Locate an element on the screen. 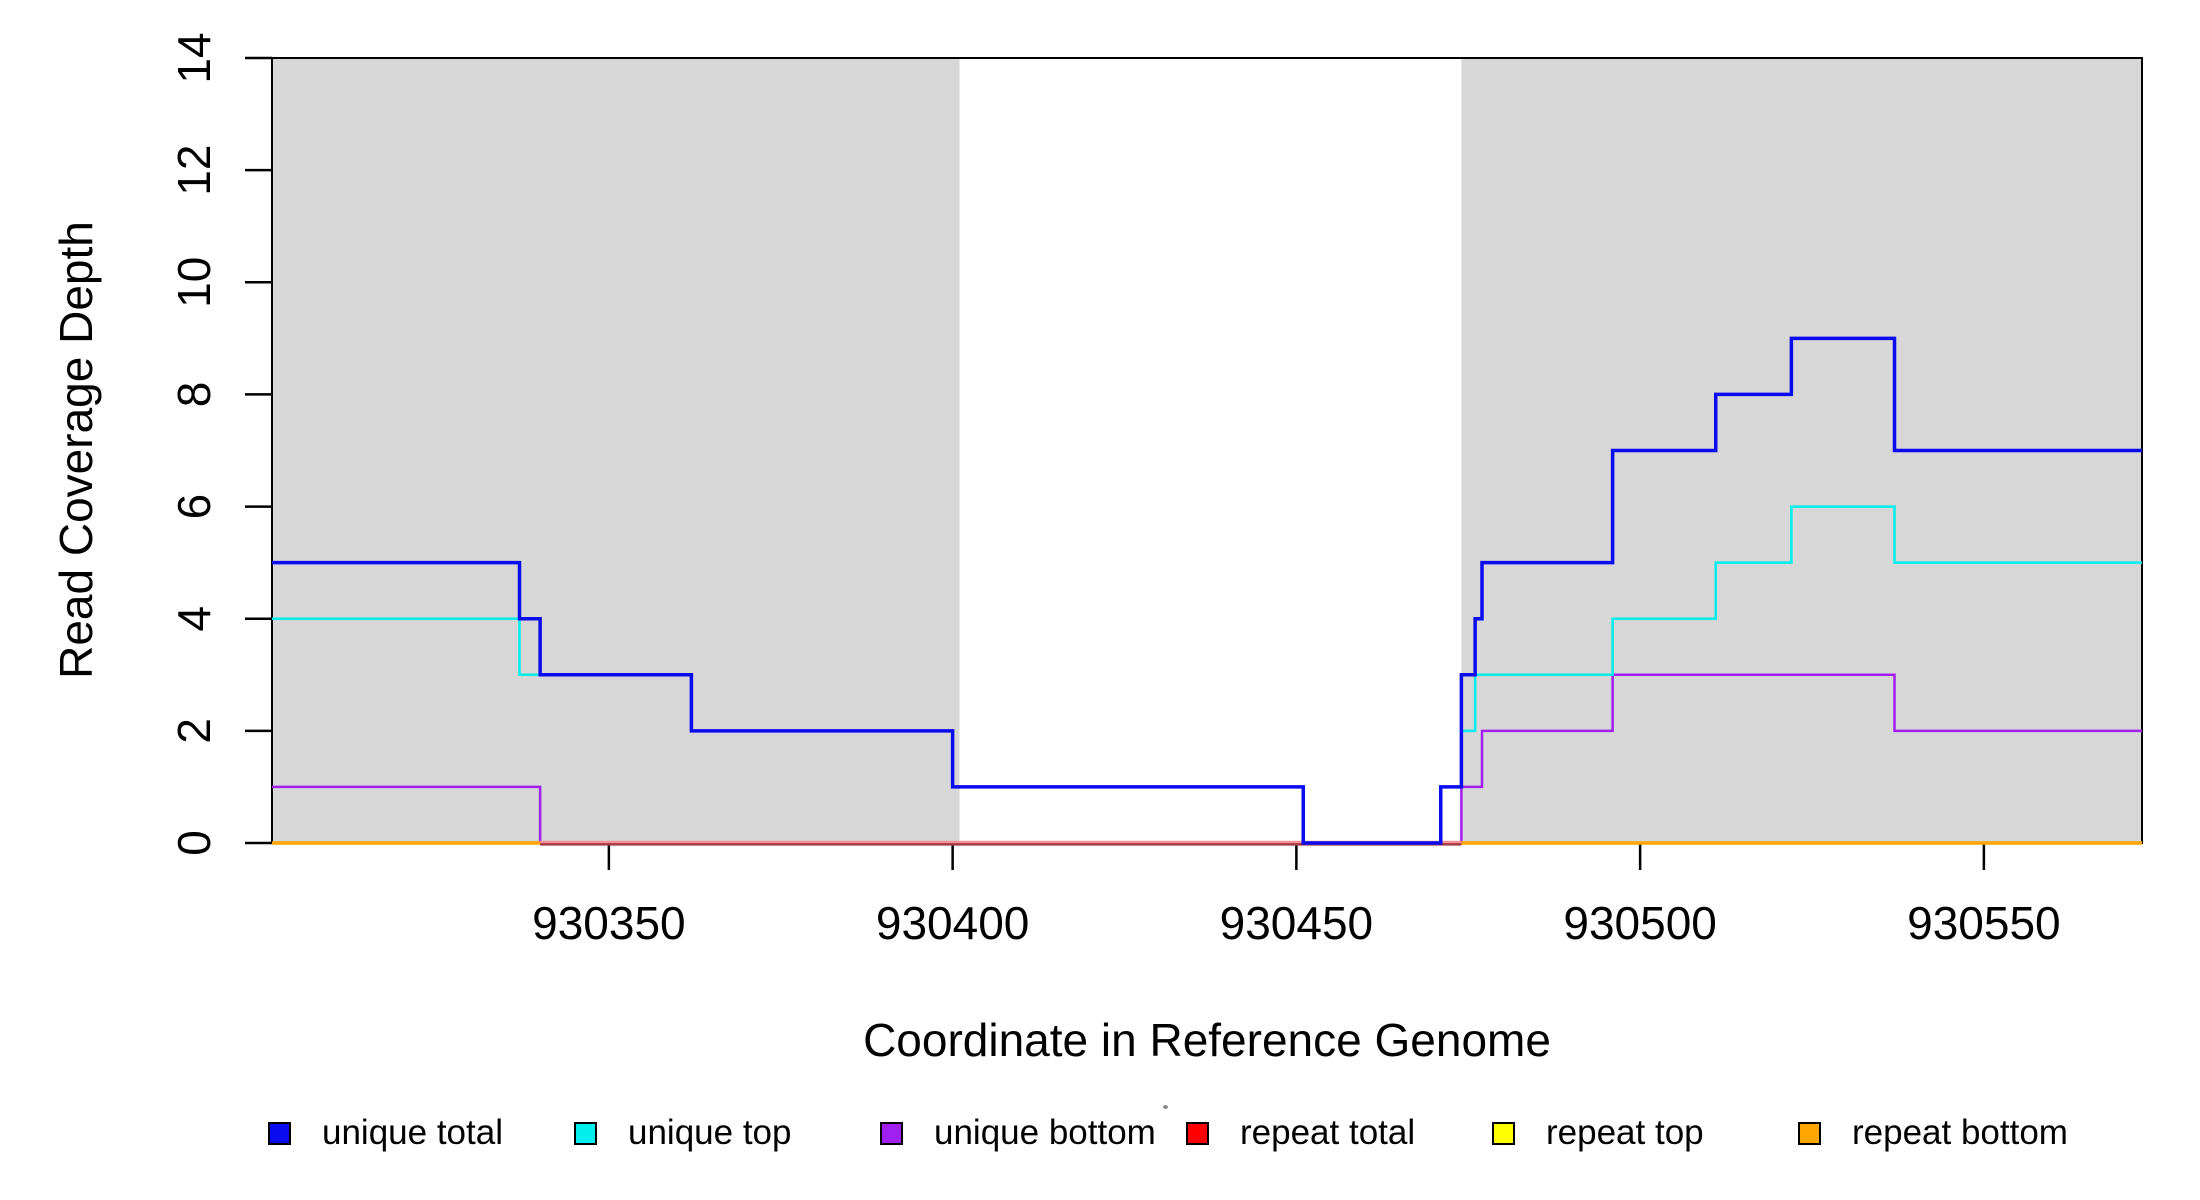 This screenshot has width=2200, height=1200. x-tick-label: 930400 is located at coordinates (953, 923).